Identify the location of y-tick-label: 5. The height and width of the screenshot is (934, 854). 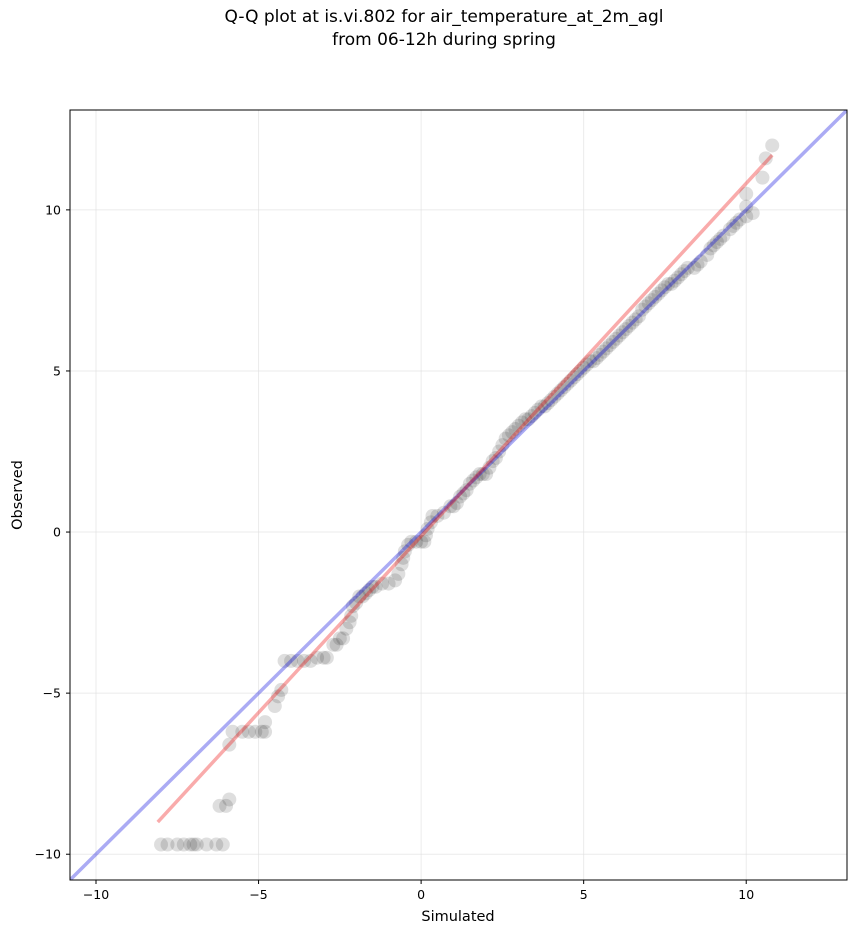
(57, 370).